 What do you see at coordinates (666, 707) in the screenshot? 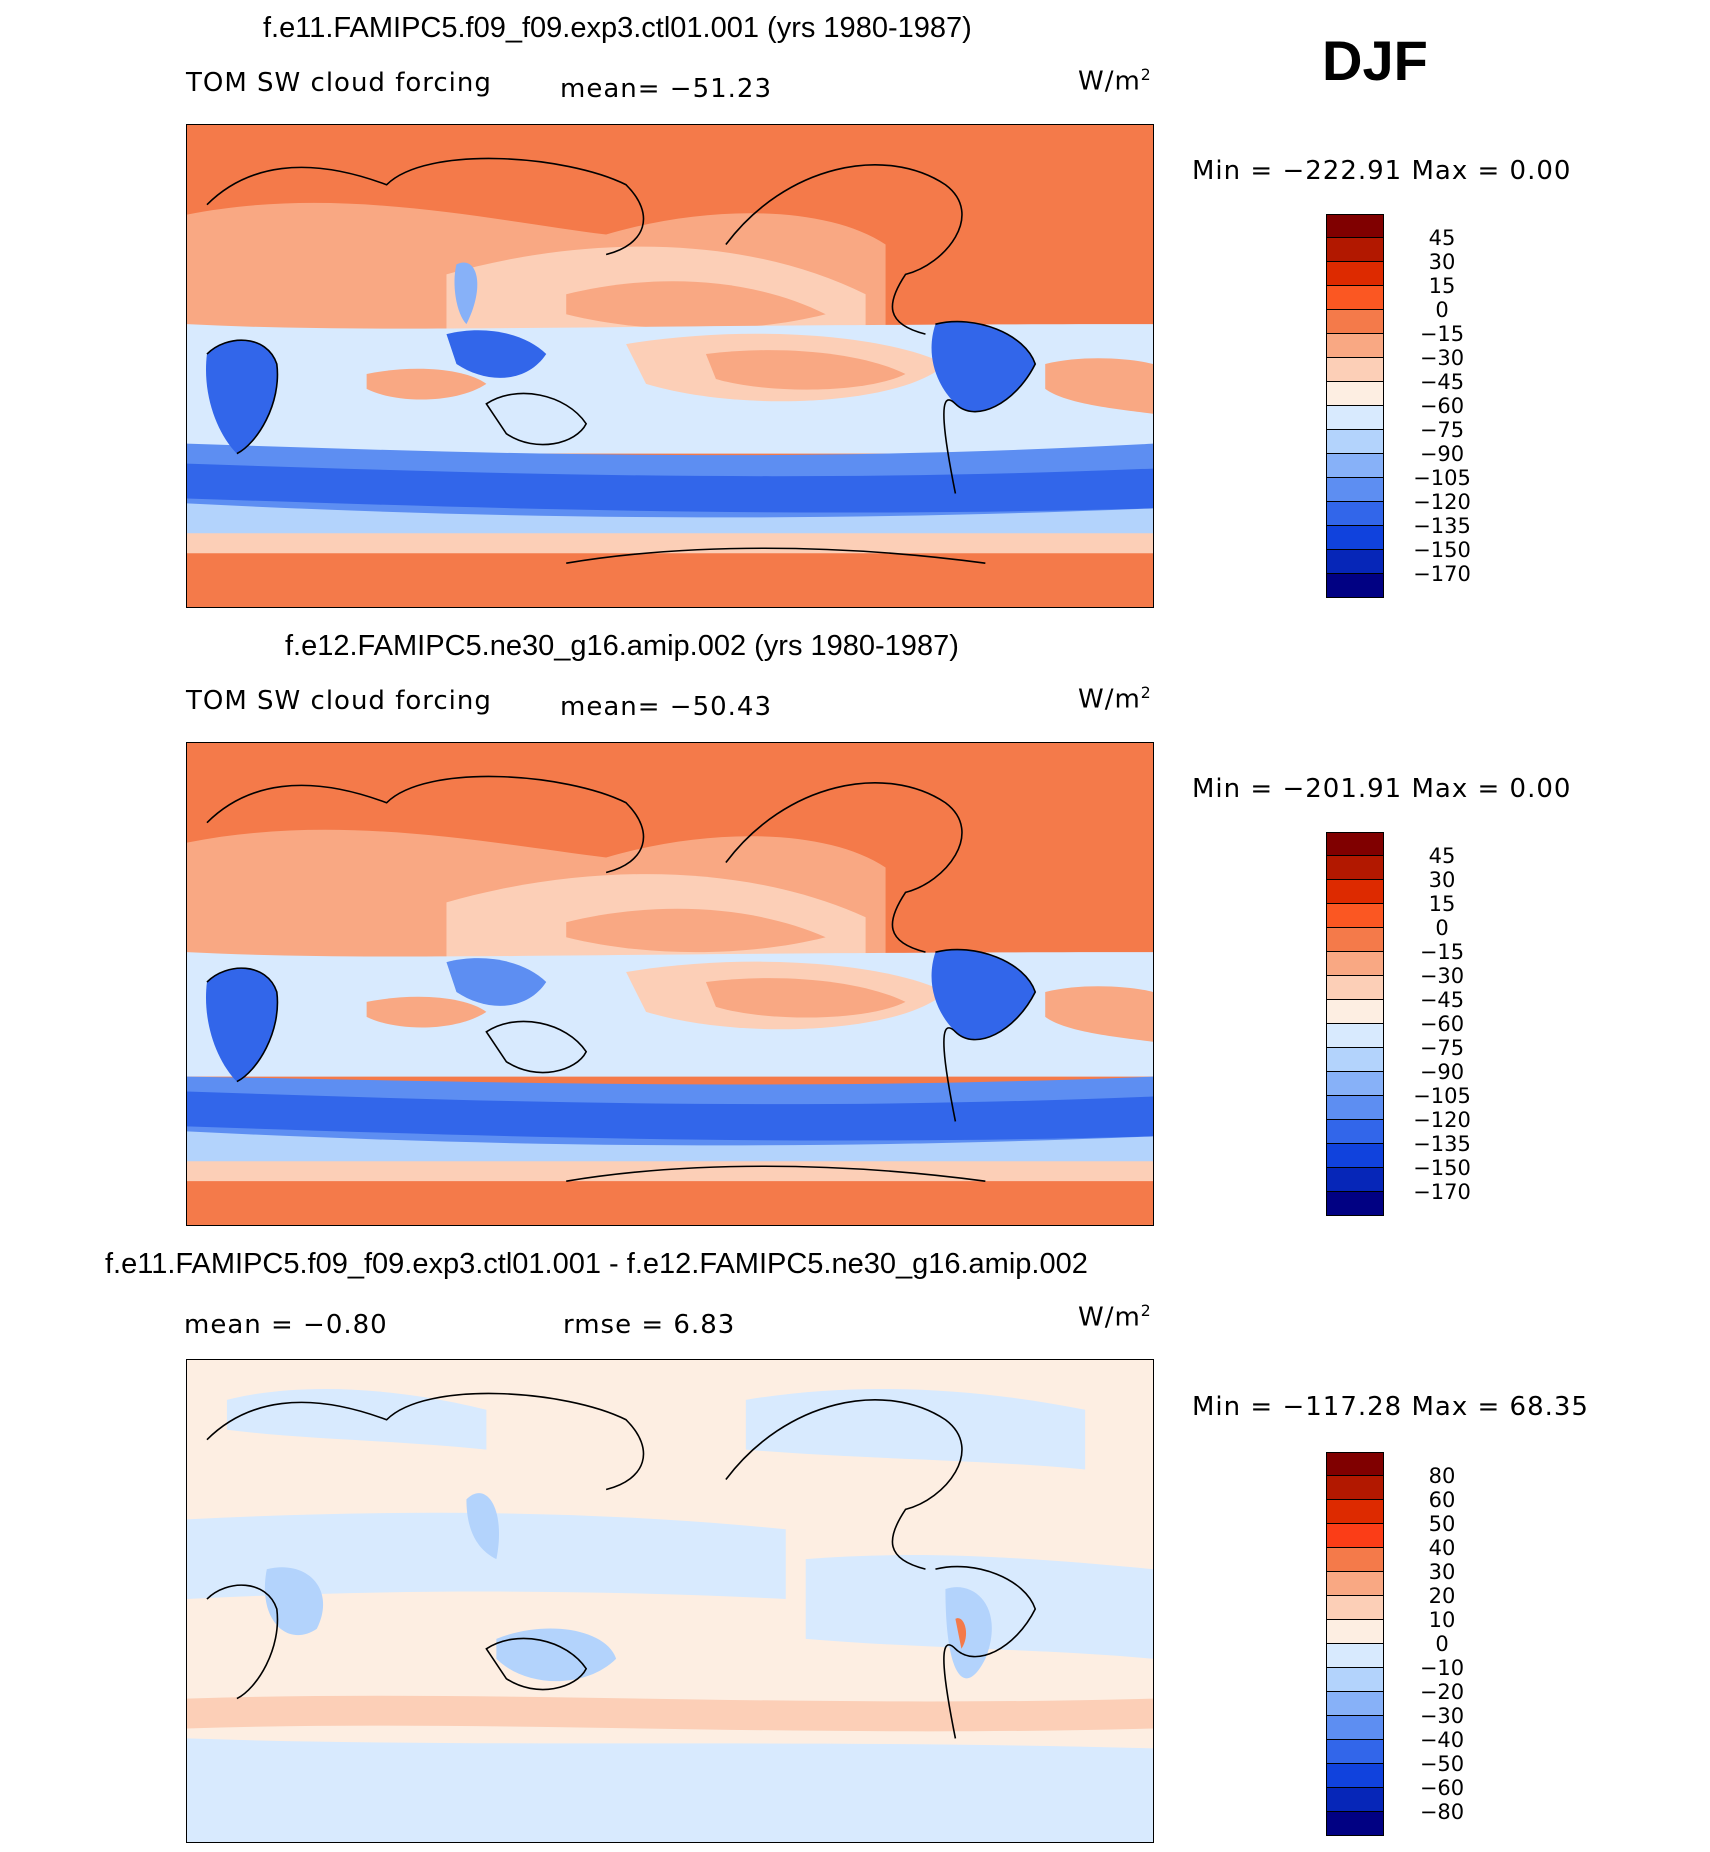
I see `panel-2-mean: mean= −50.43` at bounding box center [666, 707].